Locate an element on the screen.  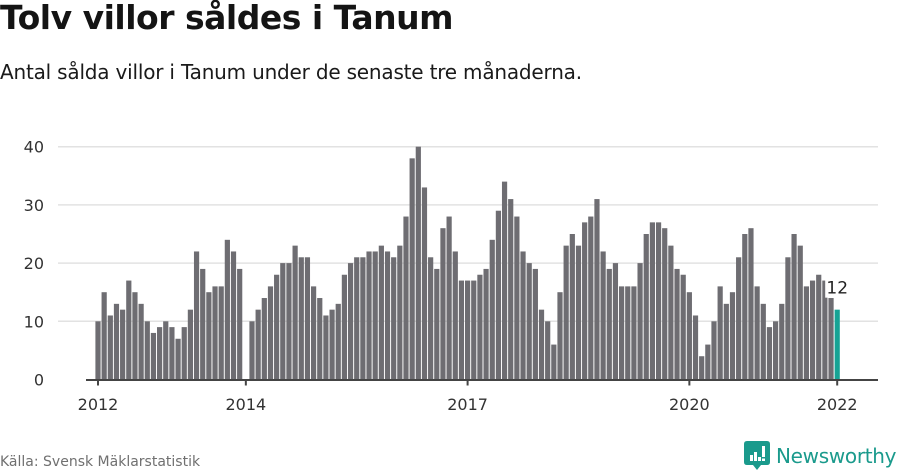
x-tick-label: 2022 is located at coordinates (837, 404).